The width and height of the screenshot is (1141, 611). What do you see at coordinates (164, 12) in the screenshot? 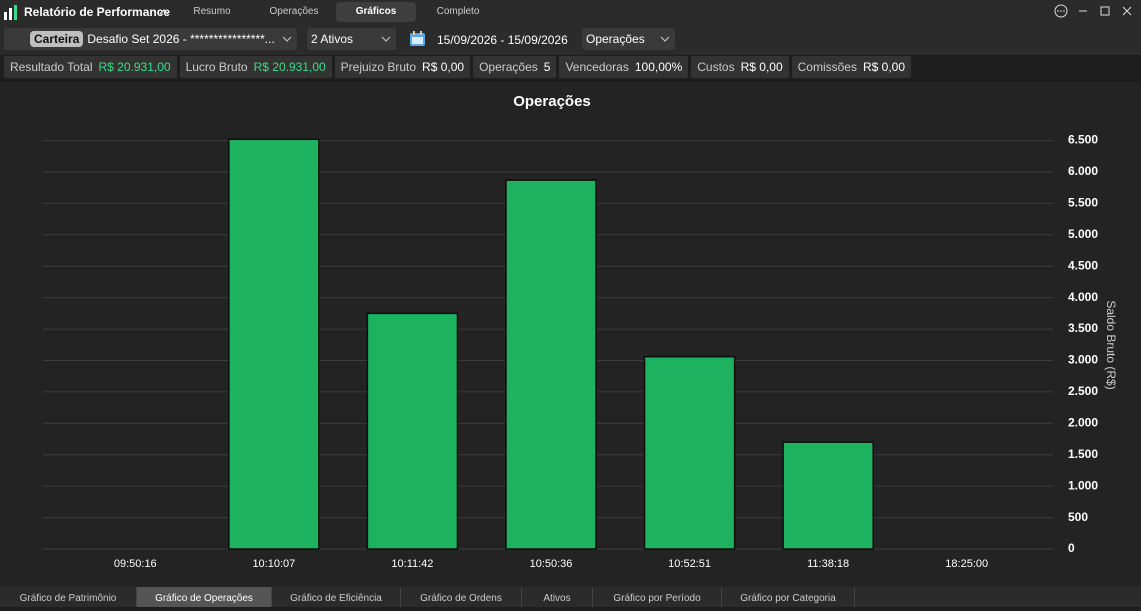
I see `collapse-icon` at bounding box center [164, 12].